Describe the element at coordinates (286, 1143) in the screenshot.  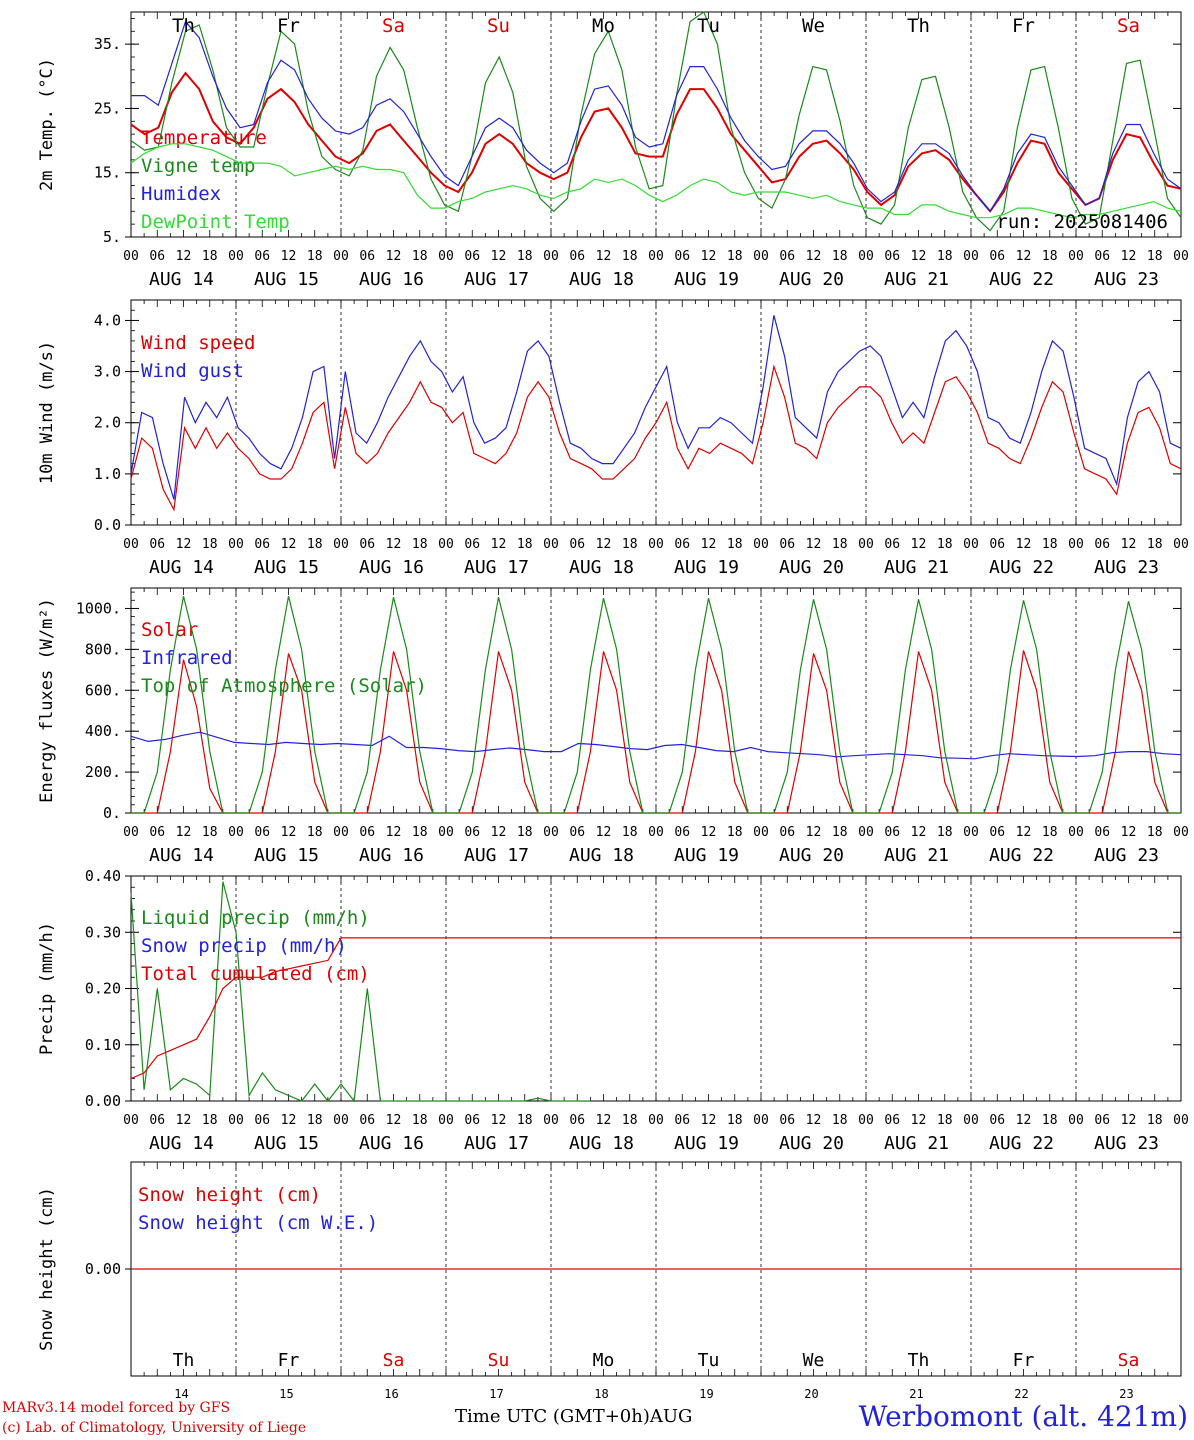
I see `date-label: AUG 15` at that location.